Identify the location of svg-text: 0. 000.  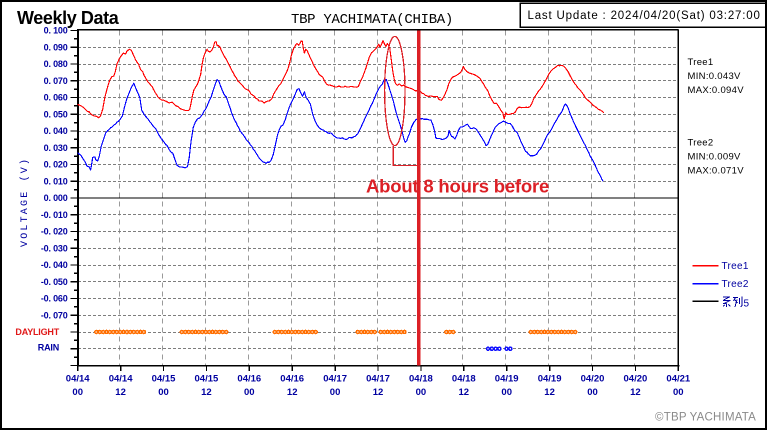
(56, 198).